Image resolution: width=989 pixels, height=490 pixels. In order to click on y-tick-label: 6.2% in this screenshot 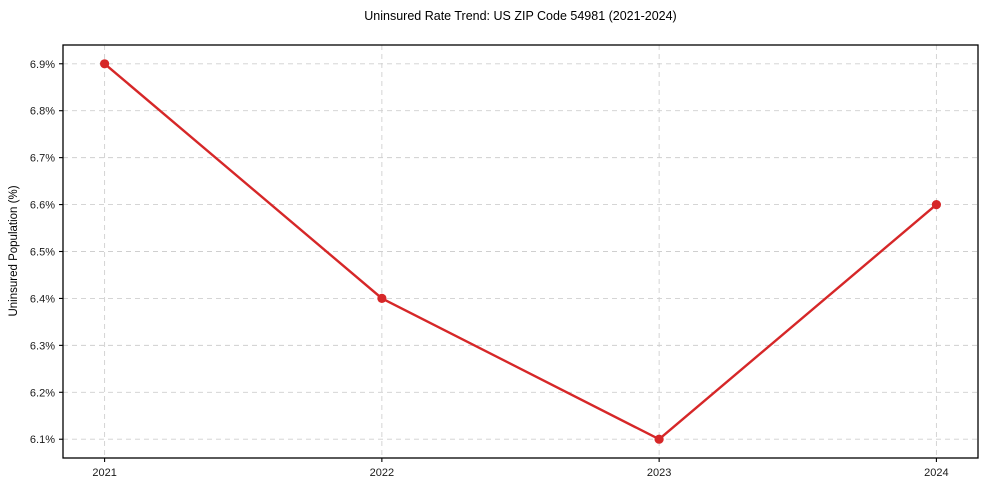, I will do `click(42, 393)`.